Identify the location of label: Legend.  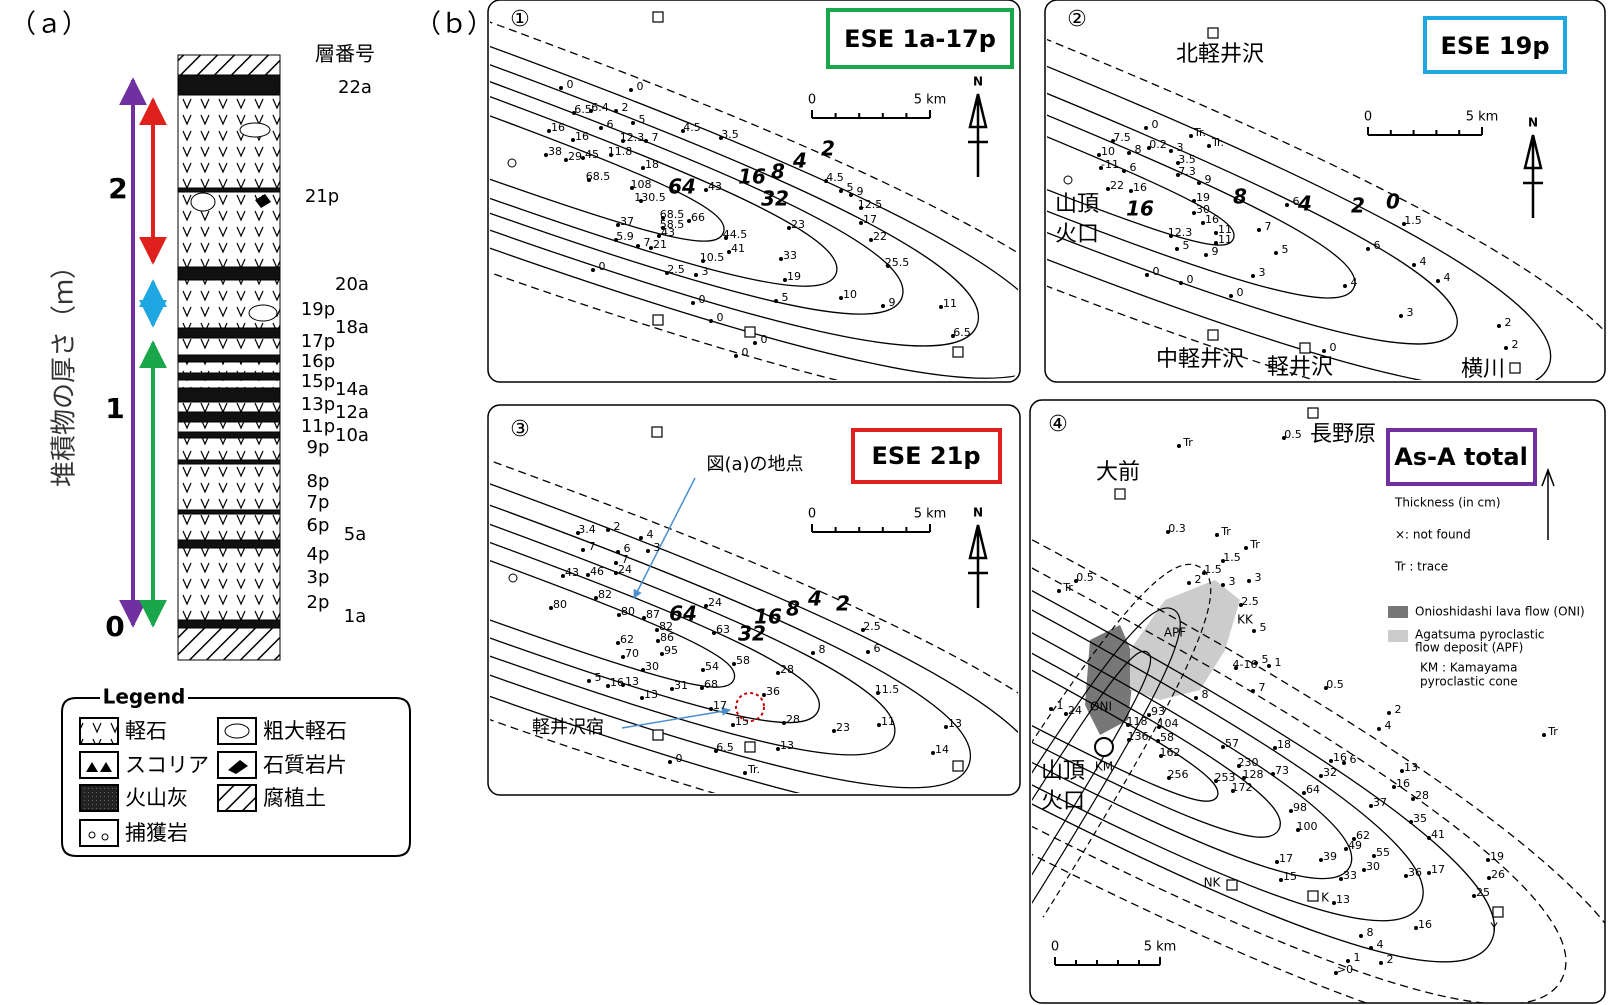
(144, 697).